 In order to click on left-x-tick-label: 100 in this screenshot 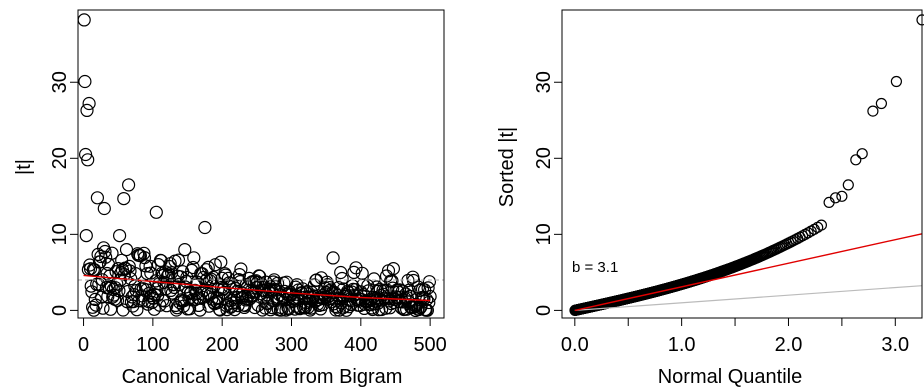, I will do `click(152, 345)`.